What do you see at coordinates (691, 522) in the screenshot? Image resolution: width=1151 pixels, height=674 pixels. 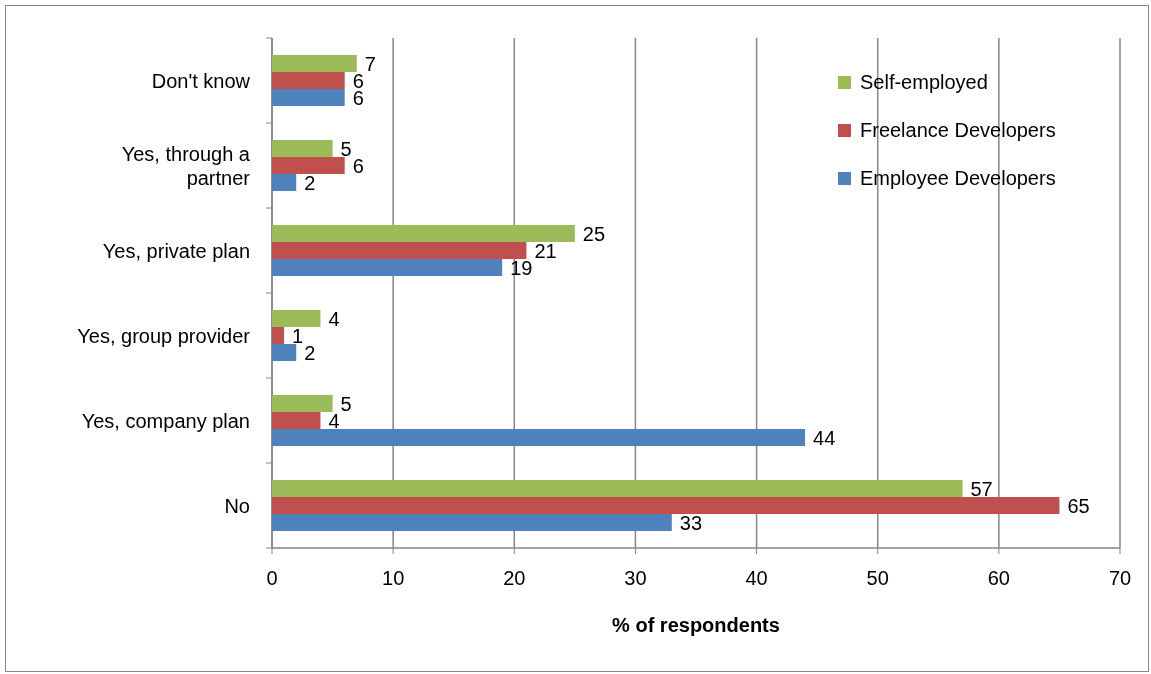 I see `data-label: 33` at bounding box center [691, 522].